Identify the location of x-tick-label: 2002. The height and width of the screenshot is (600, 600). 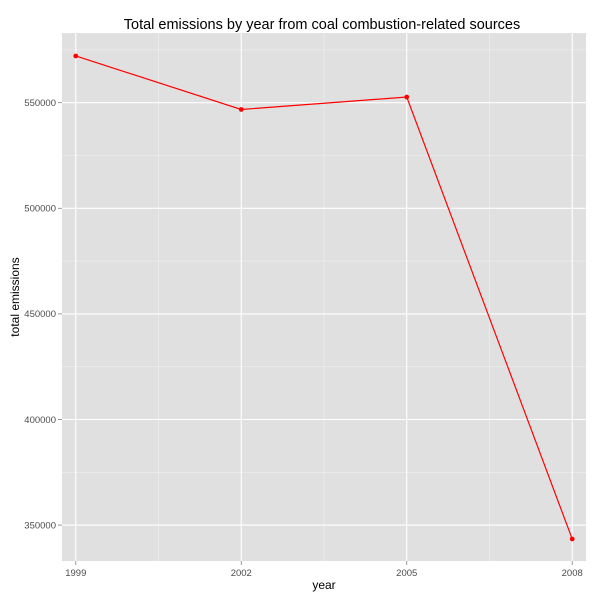
(241, 573).